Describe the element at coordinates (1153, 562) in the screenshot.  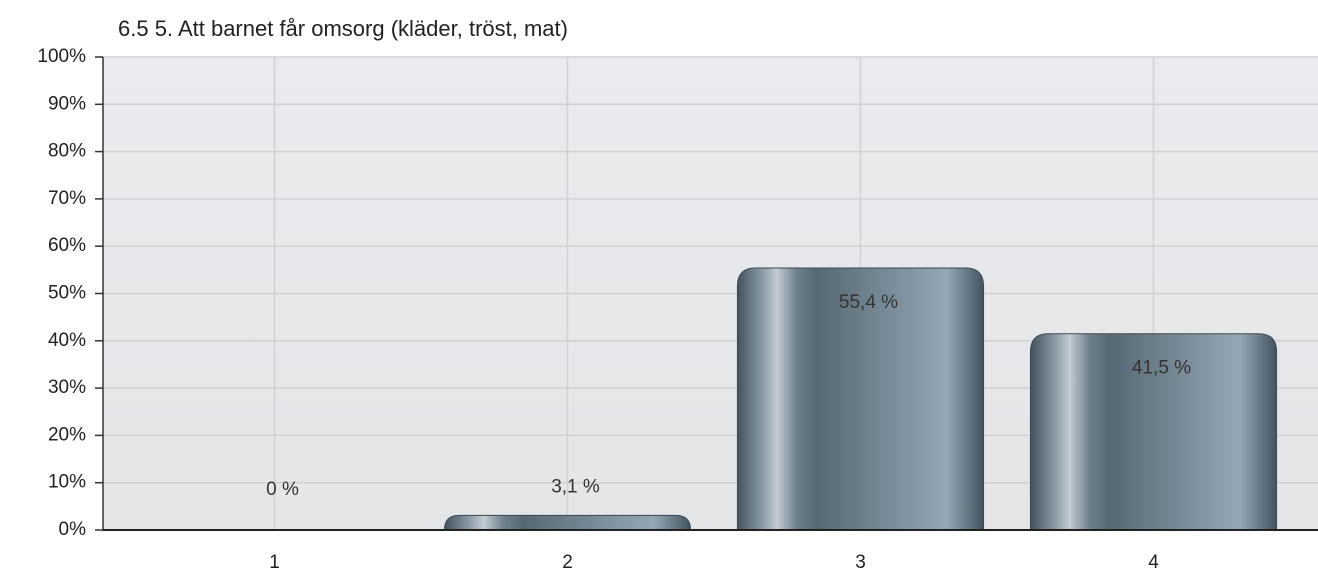
I see `x-tick-label: 4` at that location.